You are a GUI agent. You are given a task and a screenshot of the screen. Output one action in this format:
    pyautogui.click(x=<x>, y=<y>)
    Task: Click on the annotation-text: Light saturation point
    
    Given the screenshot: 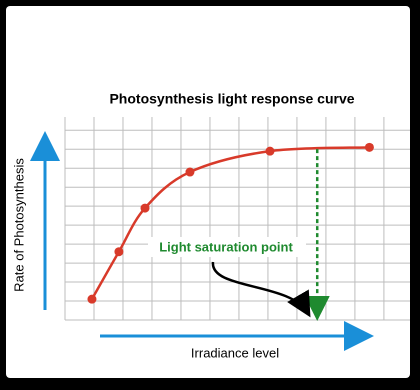 What is the action you would take?
    pyautogui.click(x=226, y=246)
    